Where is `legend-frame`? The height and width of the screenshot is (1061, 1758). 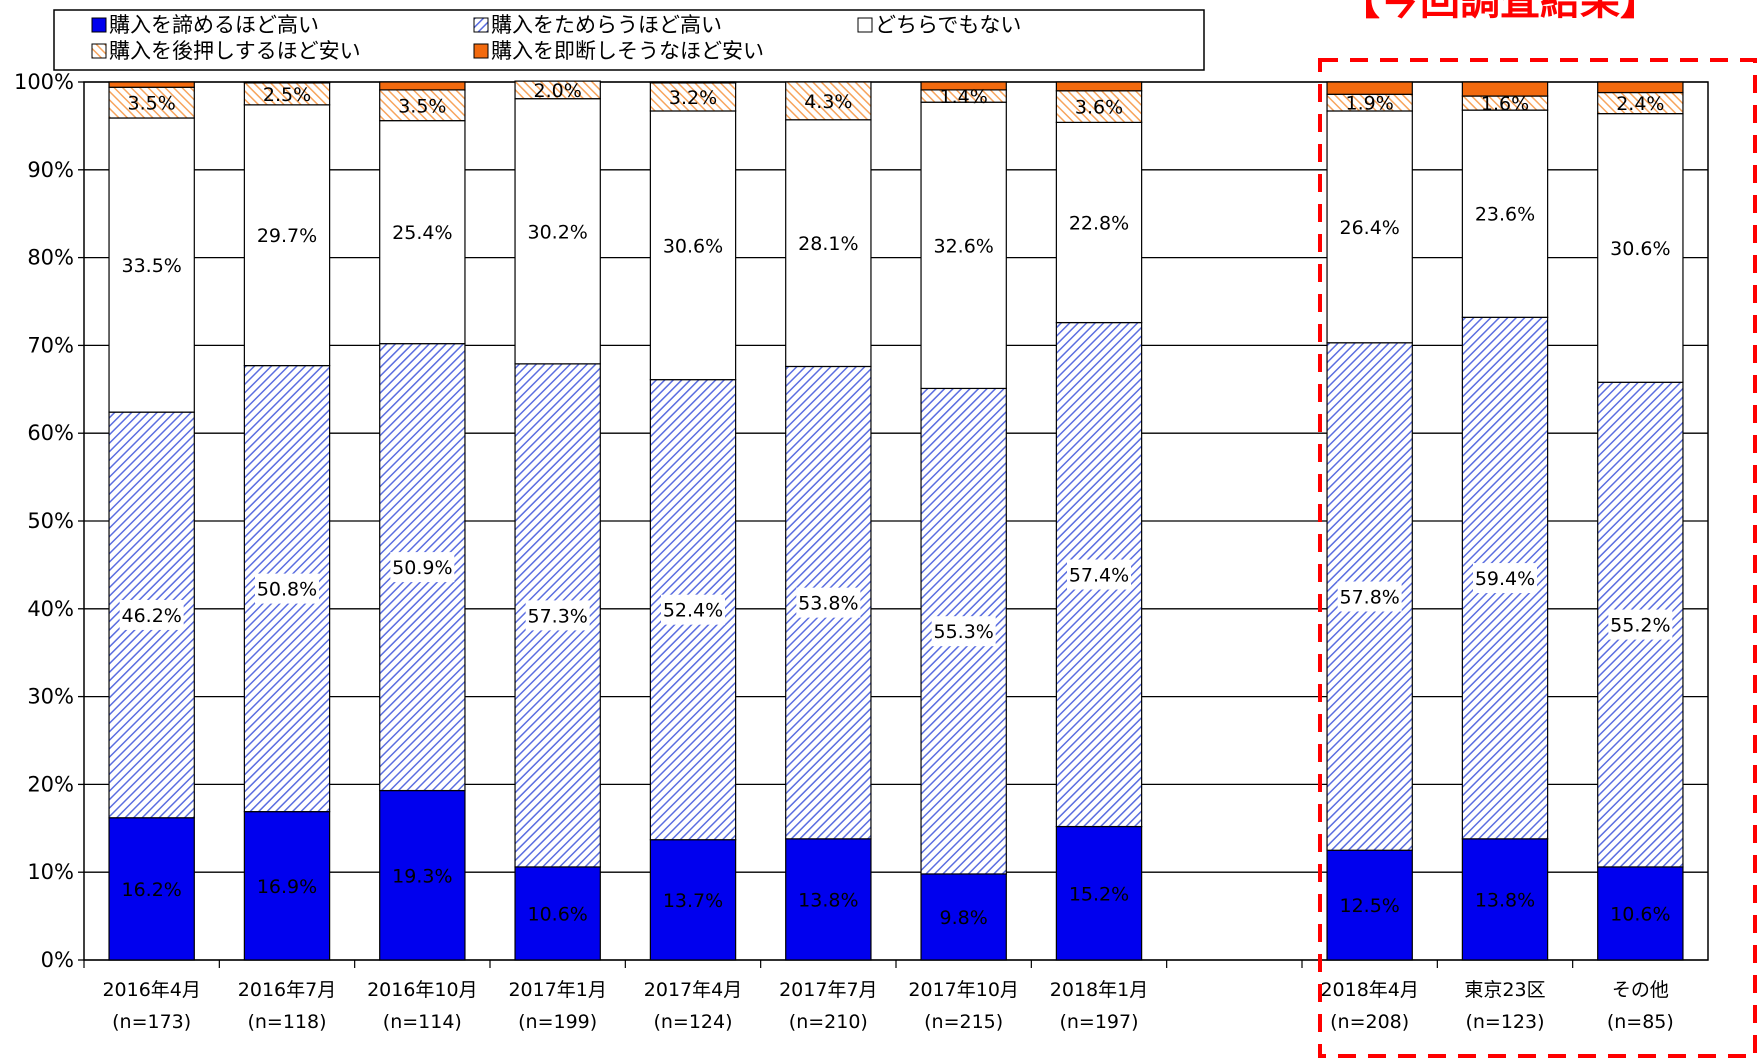
legend-frame is located at coordinates (629, 40).